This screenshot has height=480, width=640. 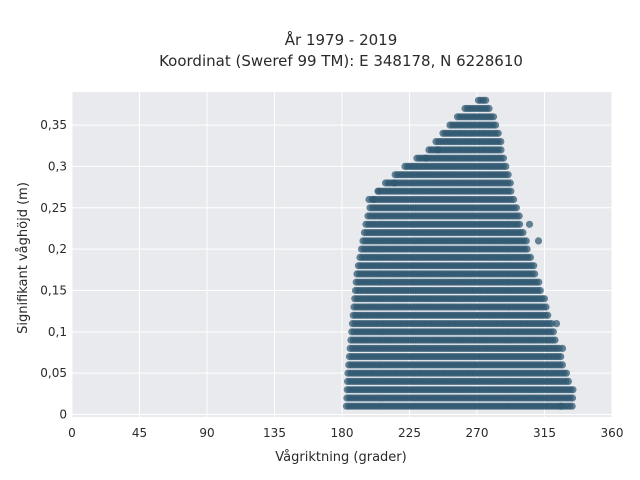 What do you see at coordinates (139, 433) in the screenshot?
I see `x-tick-label: 45` at bounding box center [139, 433].